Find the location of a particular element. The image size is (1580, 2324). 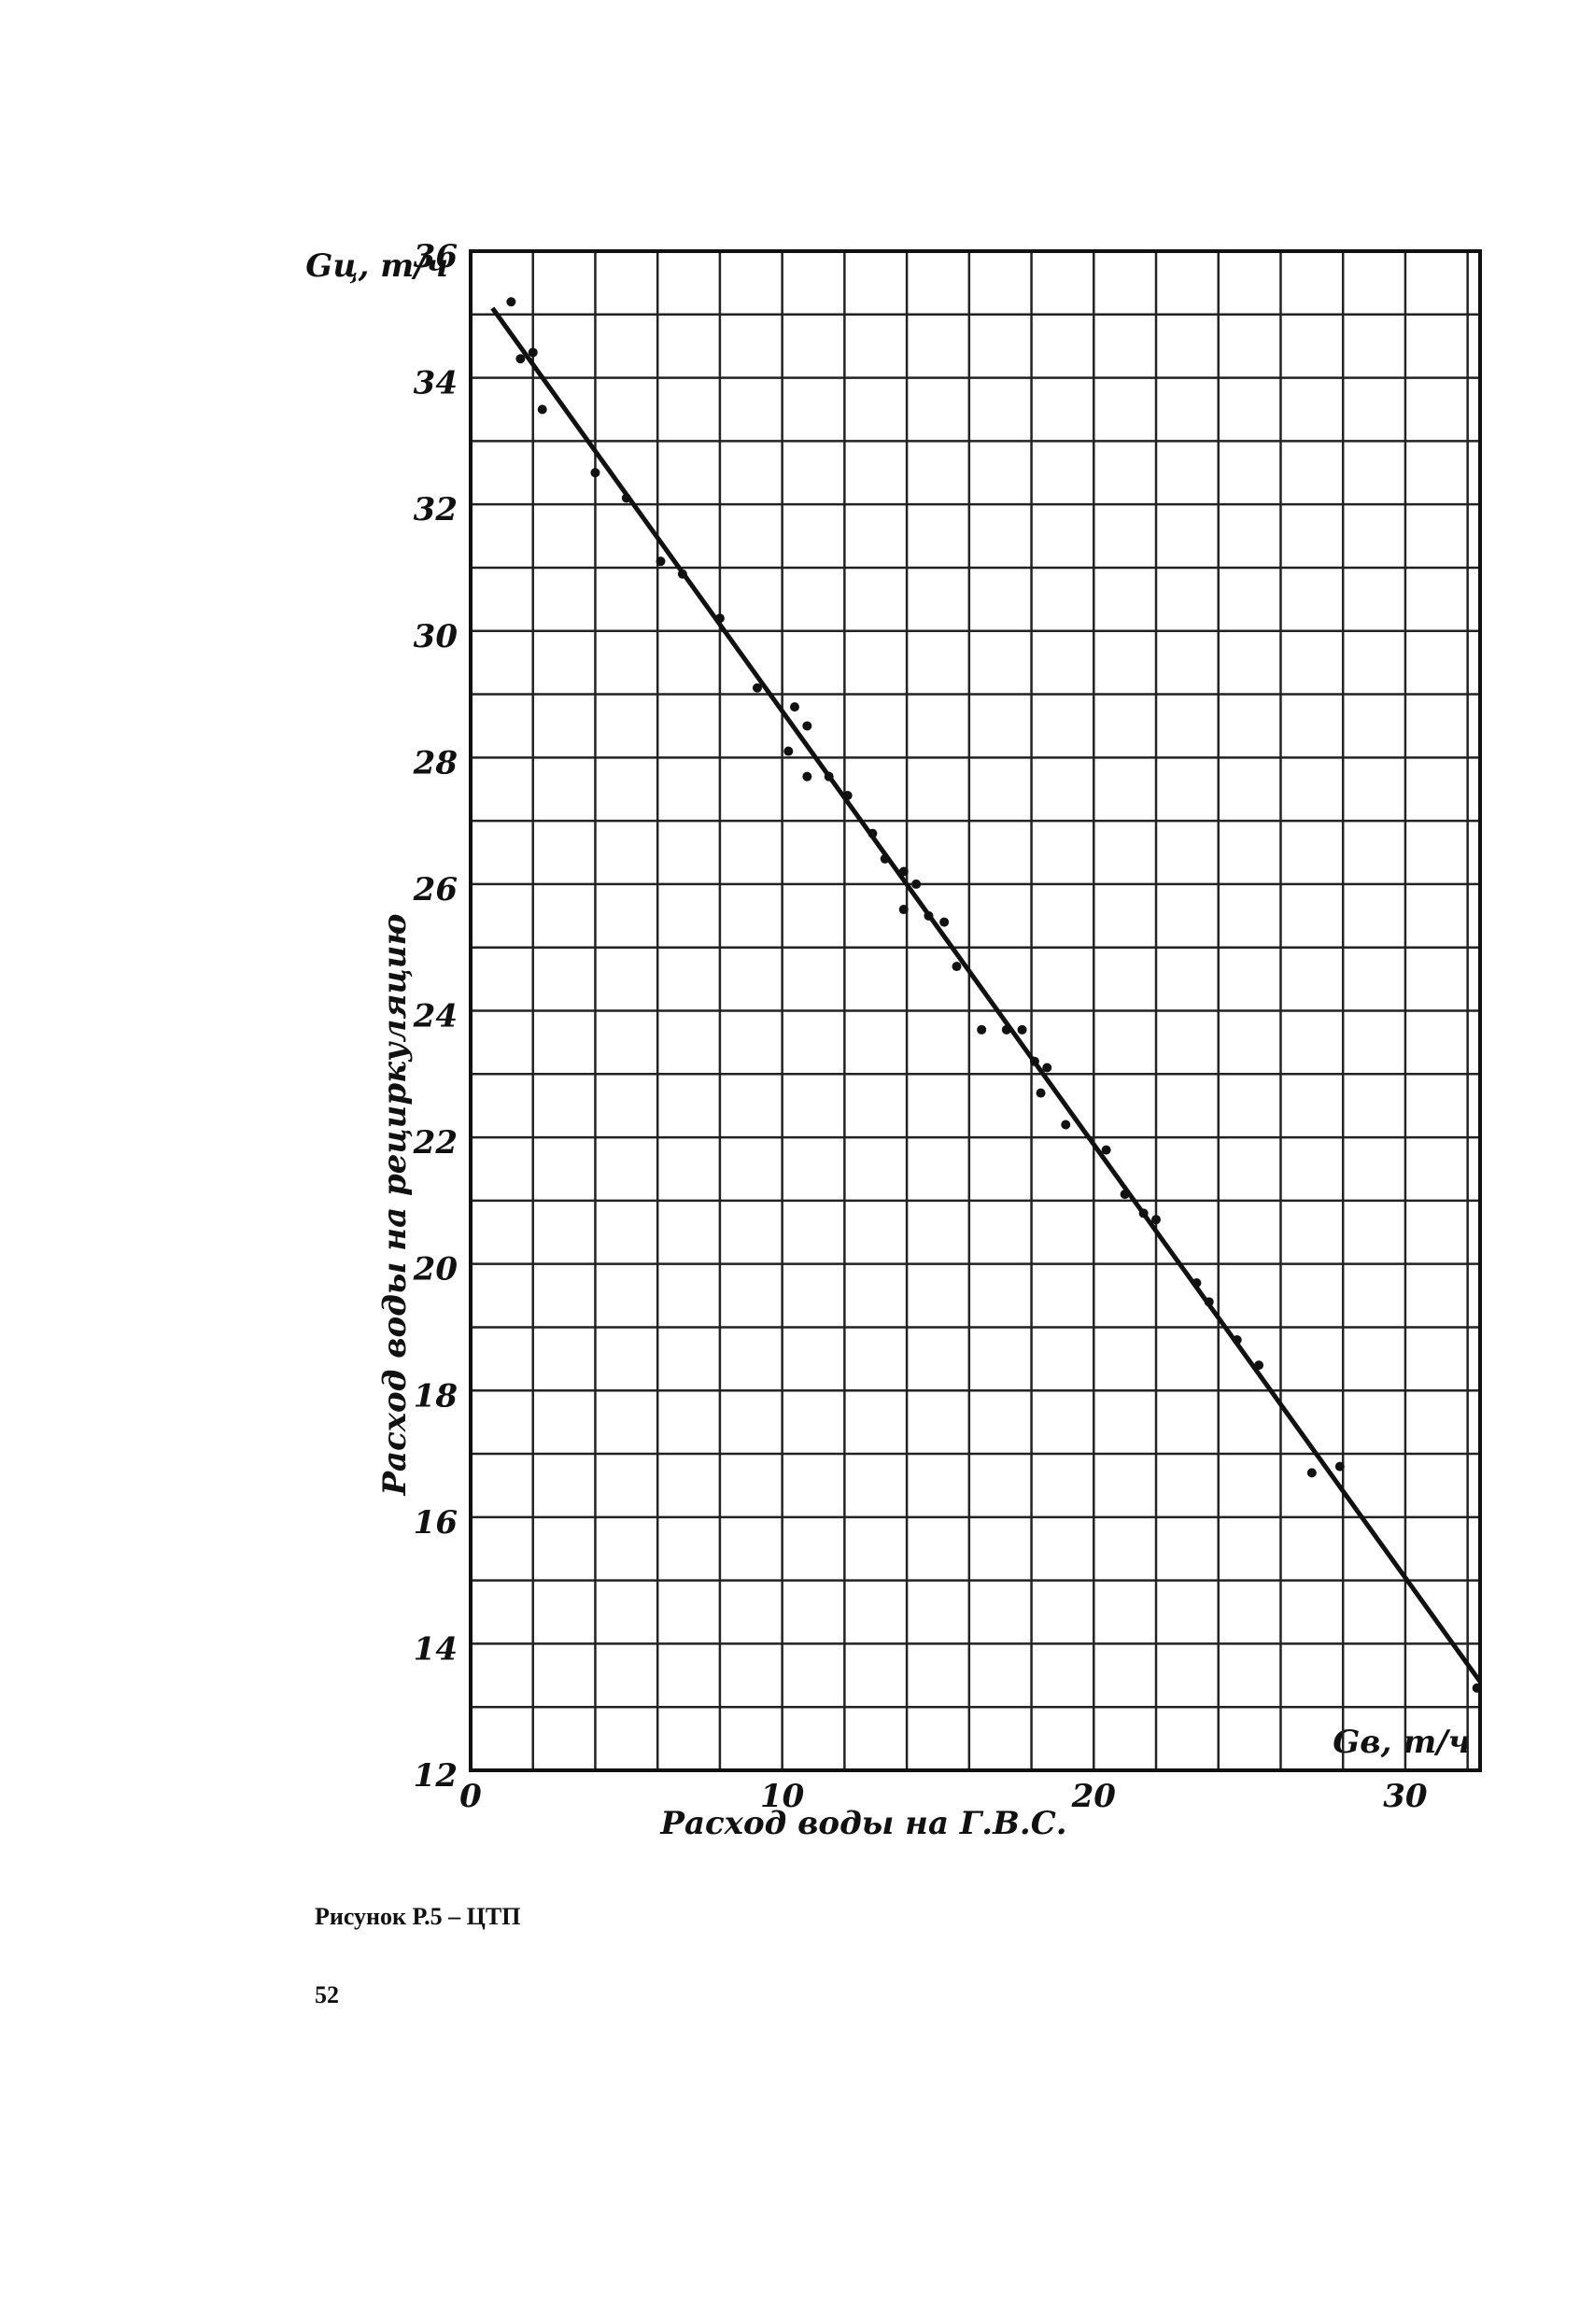

x-tick-label: 20 is located at coordinates (1094, 1796).